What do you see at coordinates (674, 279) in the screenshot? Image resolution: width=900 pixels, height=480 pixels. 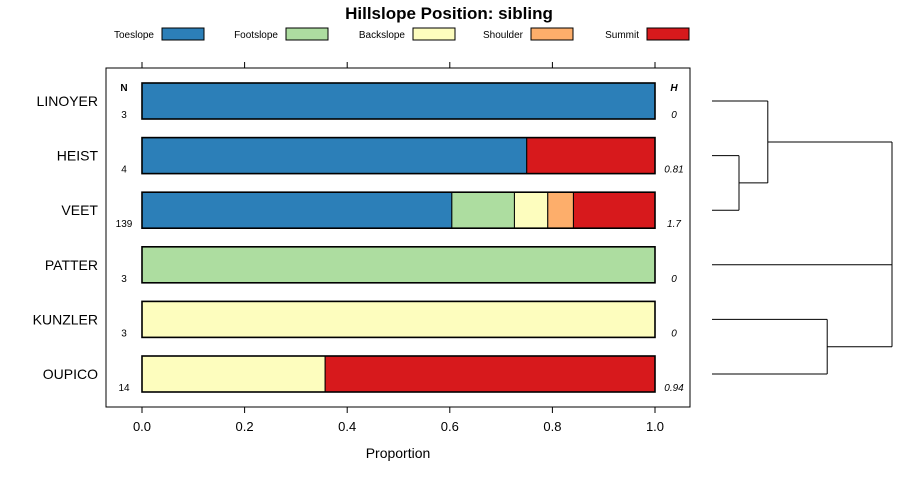 I see `h-value-patter: 0` at bounding box center [674, 279].